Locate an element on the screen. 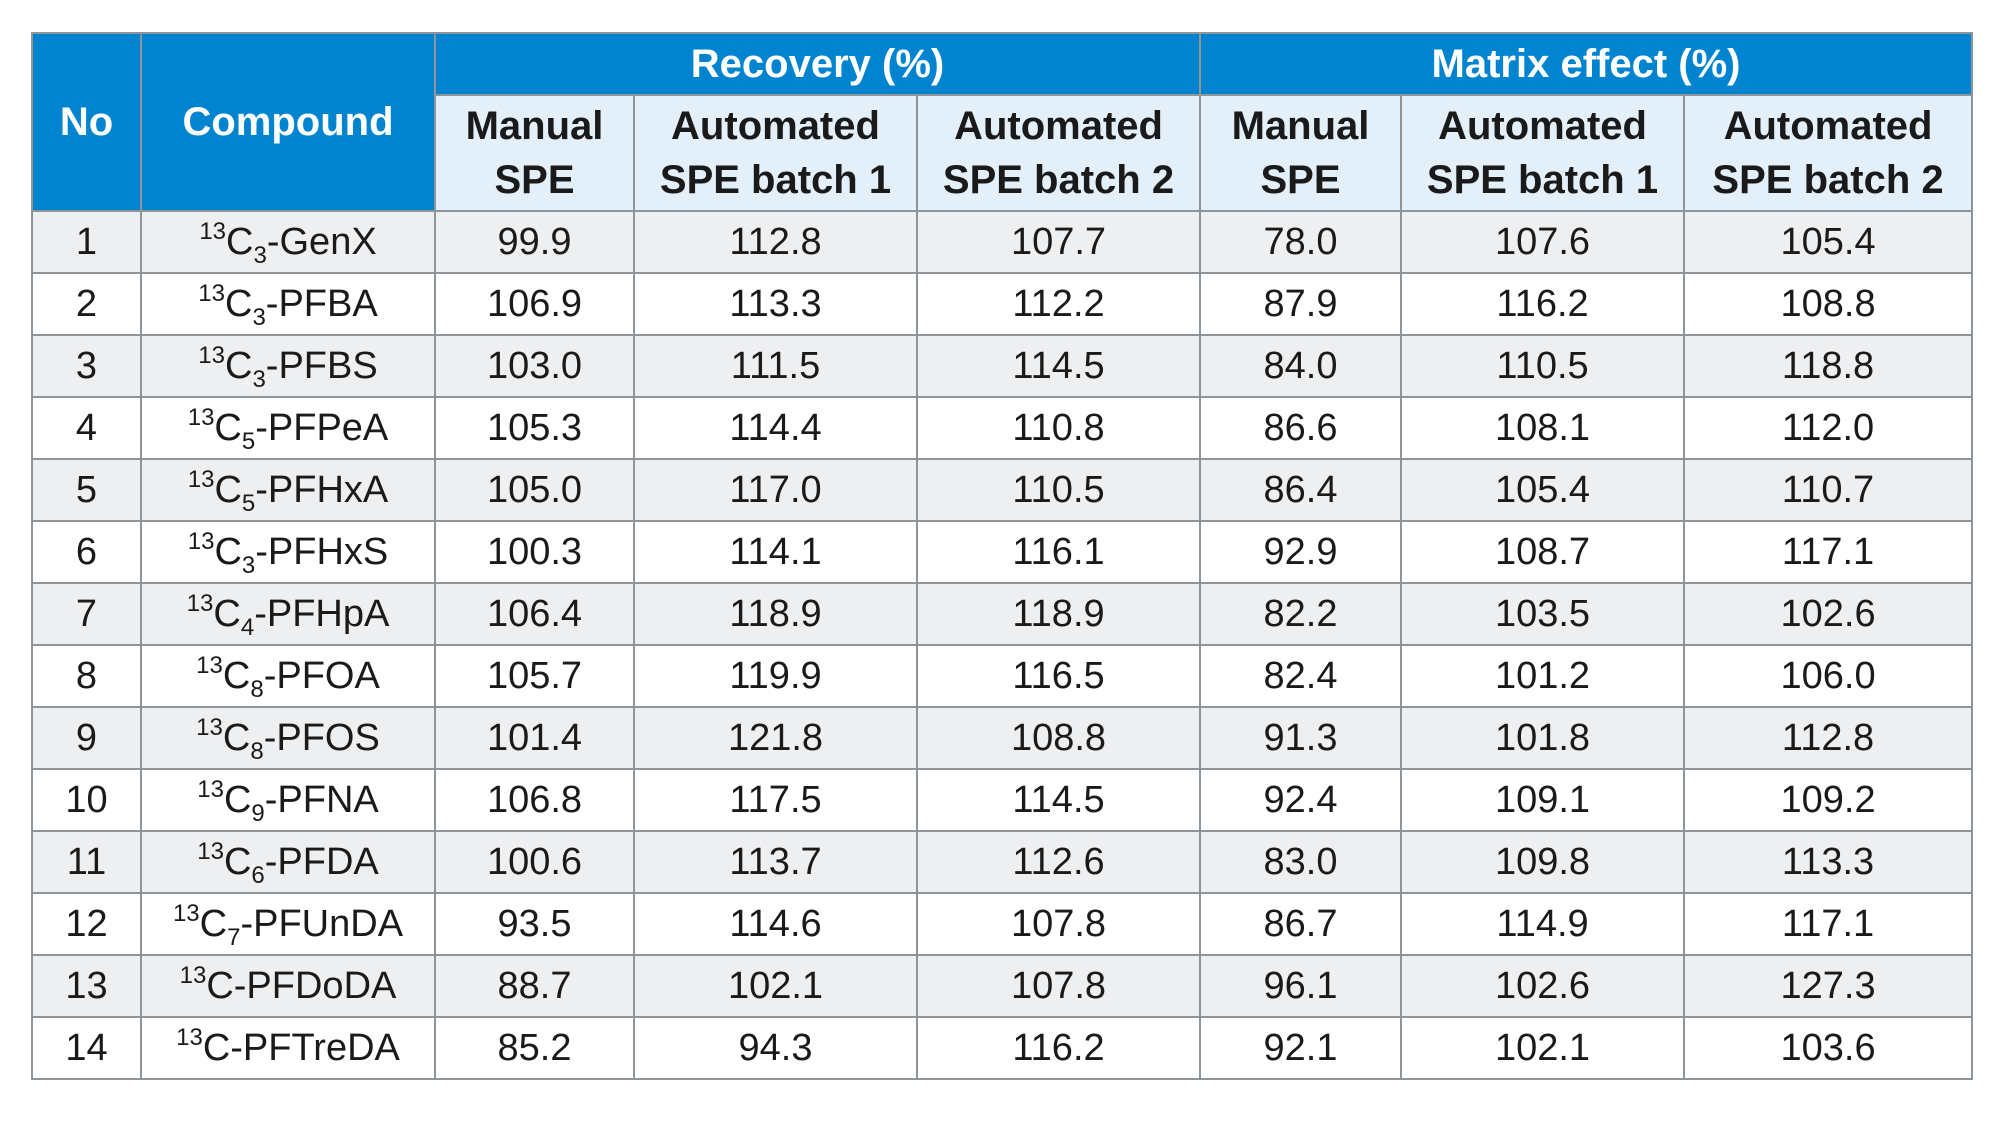  compound-rest: -PFHxS is located at coordinates (322, 551).